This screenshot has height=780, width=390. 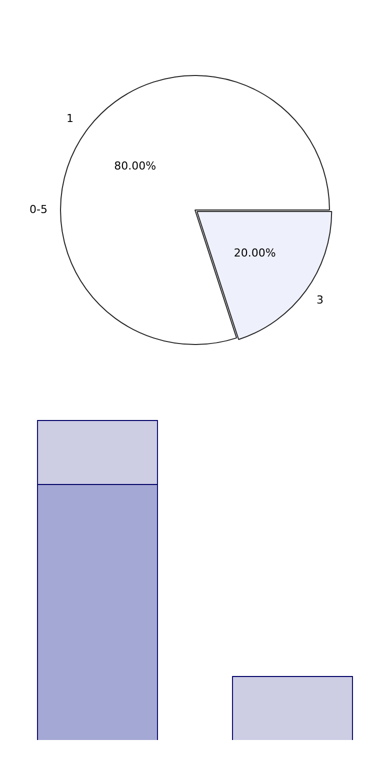 What do you see at coordinates (135, 165) in the screenshot?
I see `data-label: 80.00%` at bounding box center [135, 165].